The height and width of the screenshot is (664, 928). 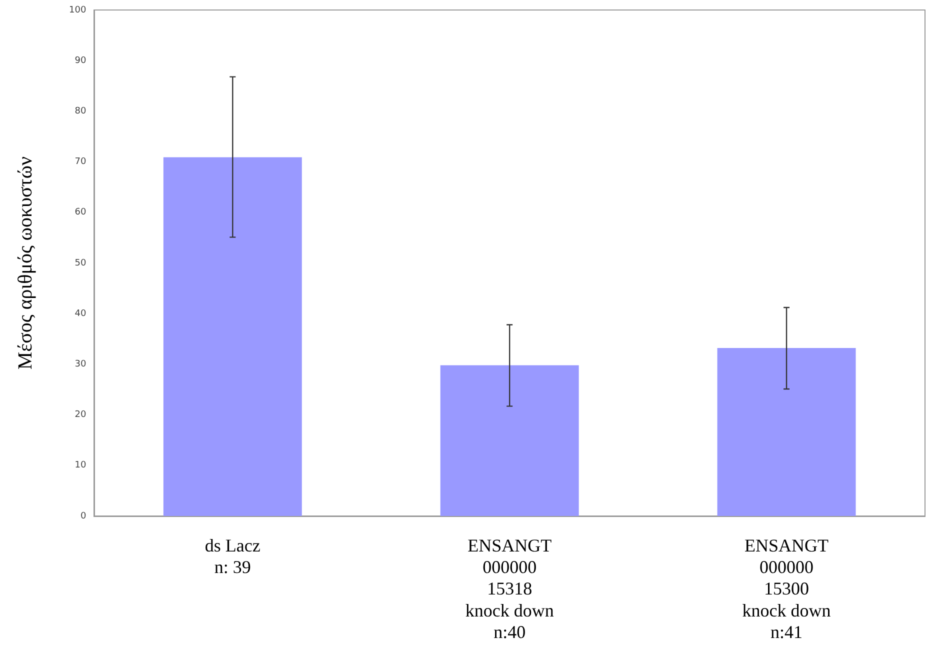 What do you see at coordinates (77, 10) in the screenshot?
I see `y-tick-label: 100` at bounding box center [77, 10].